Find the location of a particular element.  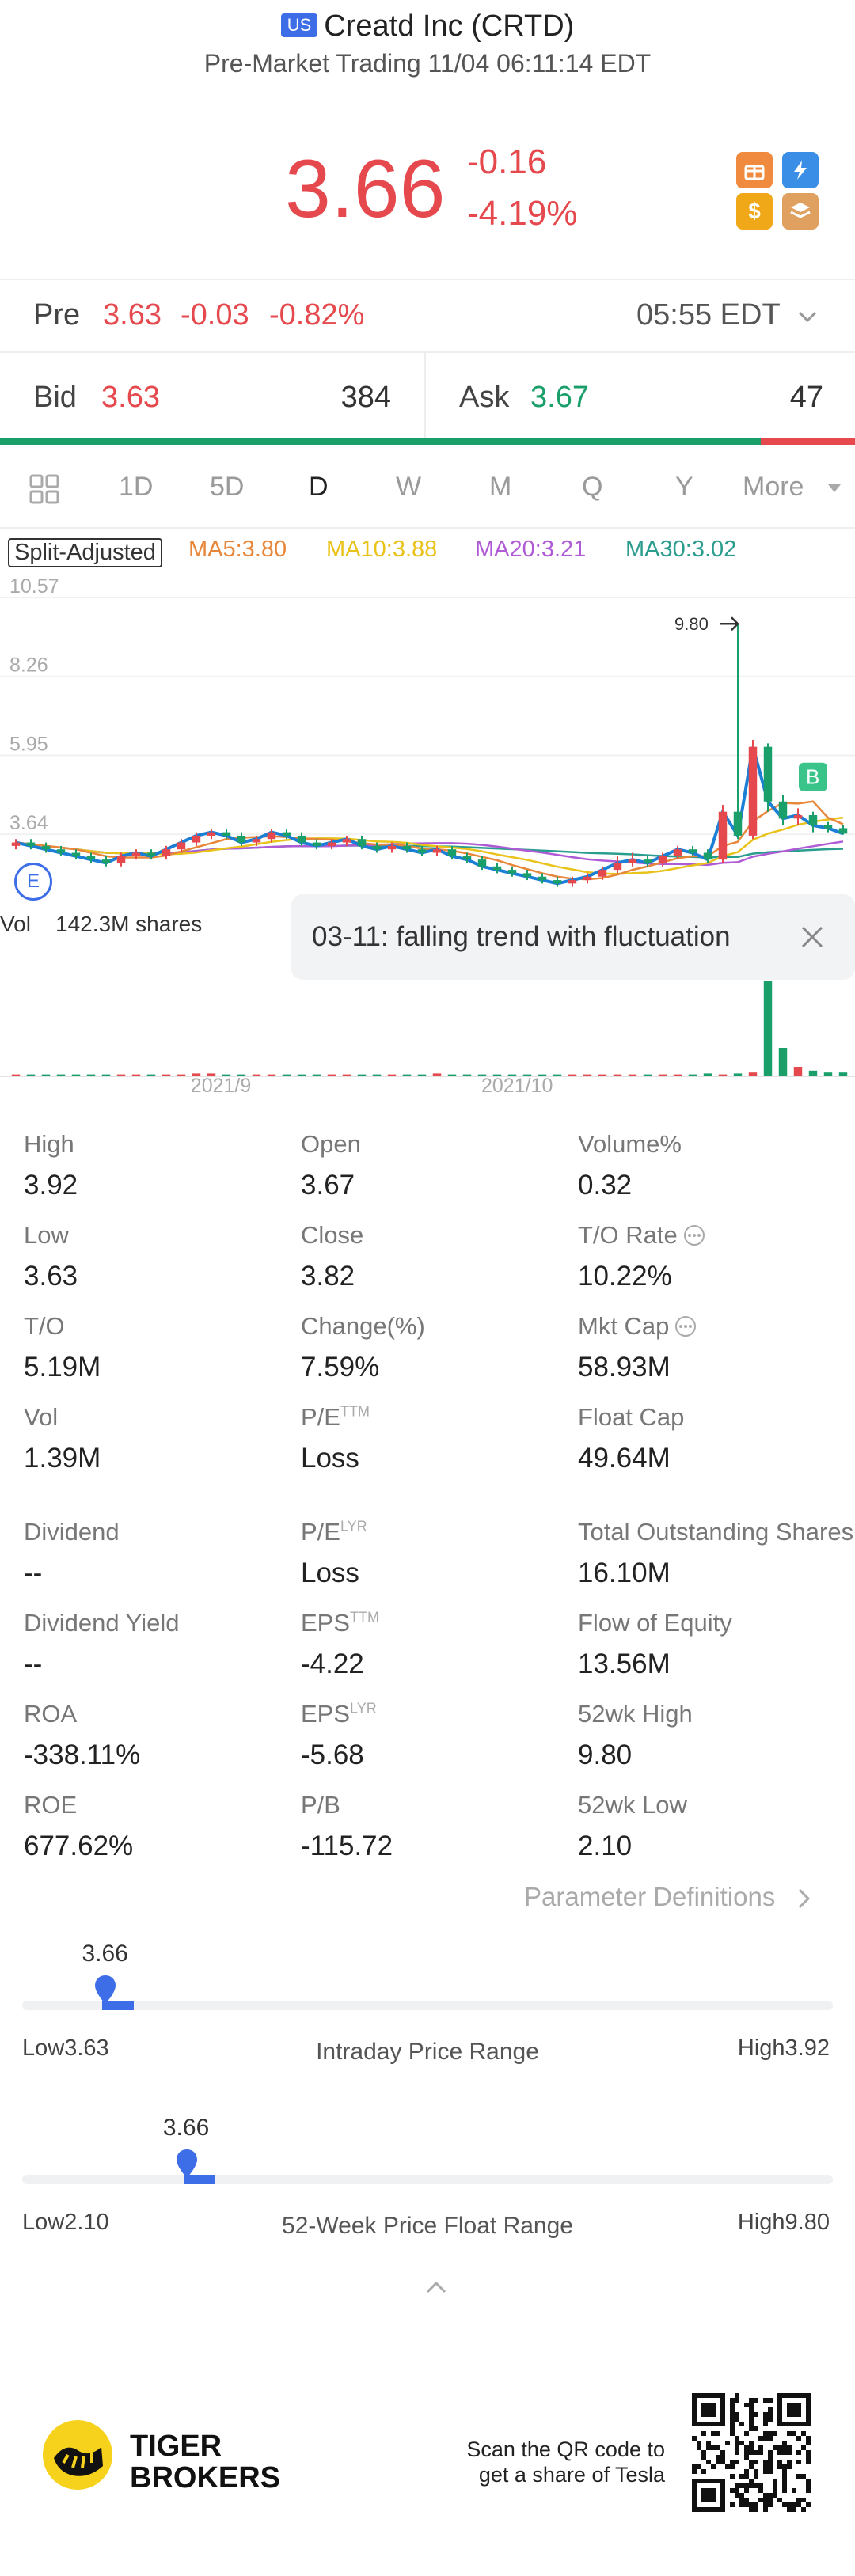

location-pin-icon is located at coordinates (105, 1989).